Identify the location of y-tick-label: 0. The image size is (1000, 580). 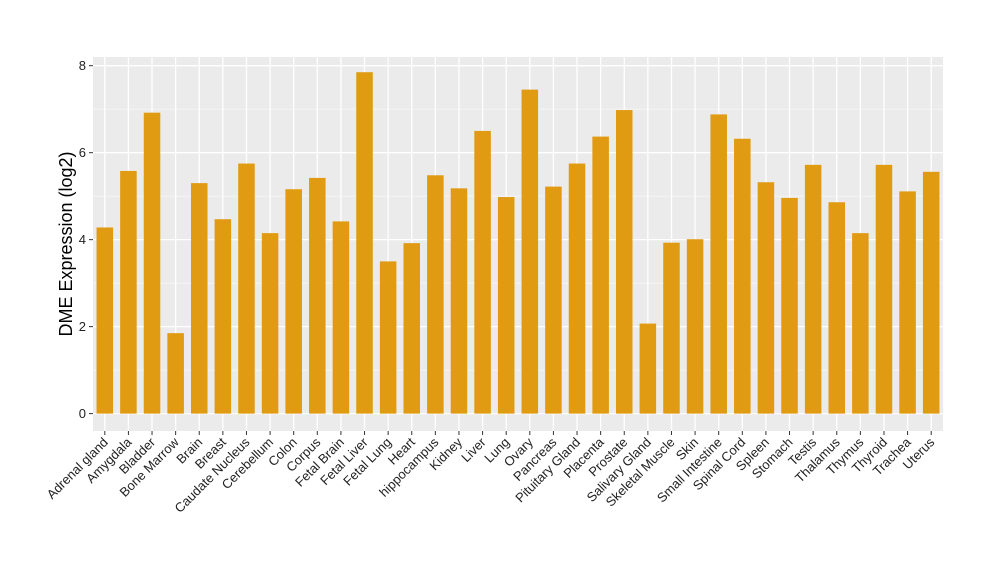
(82, 413).